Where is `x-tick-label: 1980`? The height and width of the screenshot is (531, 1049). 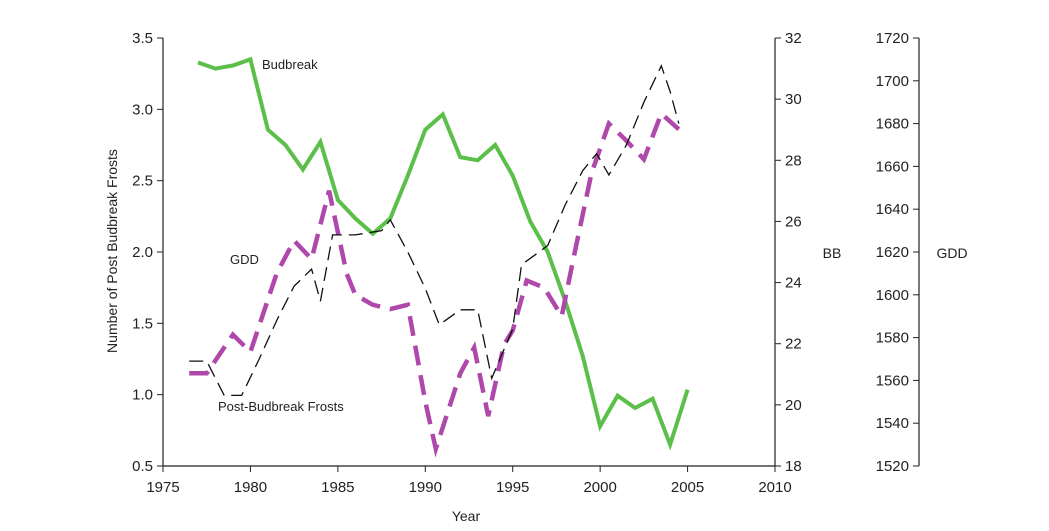
x-tick-label: 1980 is located at coordinates (250, 487).